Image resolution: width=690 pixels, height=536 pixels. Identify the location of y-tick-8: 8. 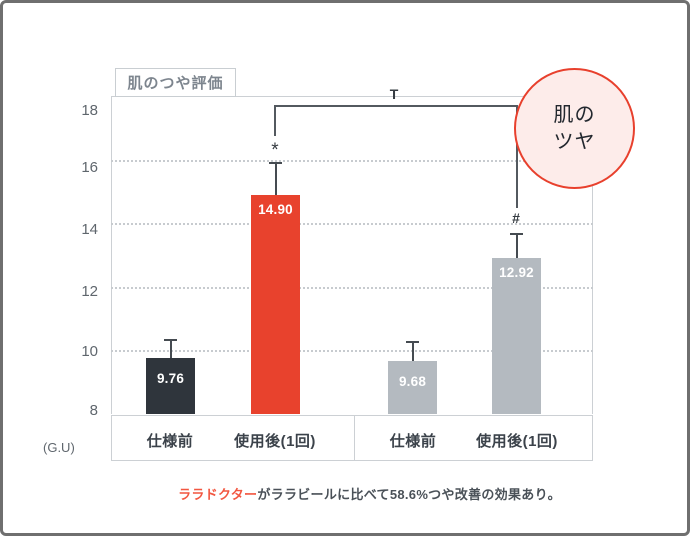
(93, 410).